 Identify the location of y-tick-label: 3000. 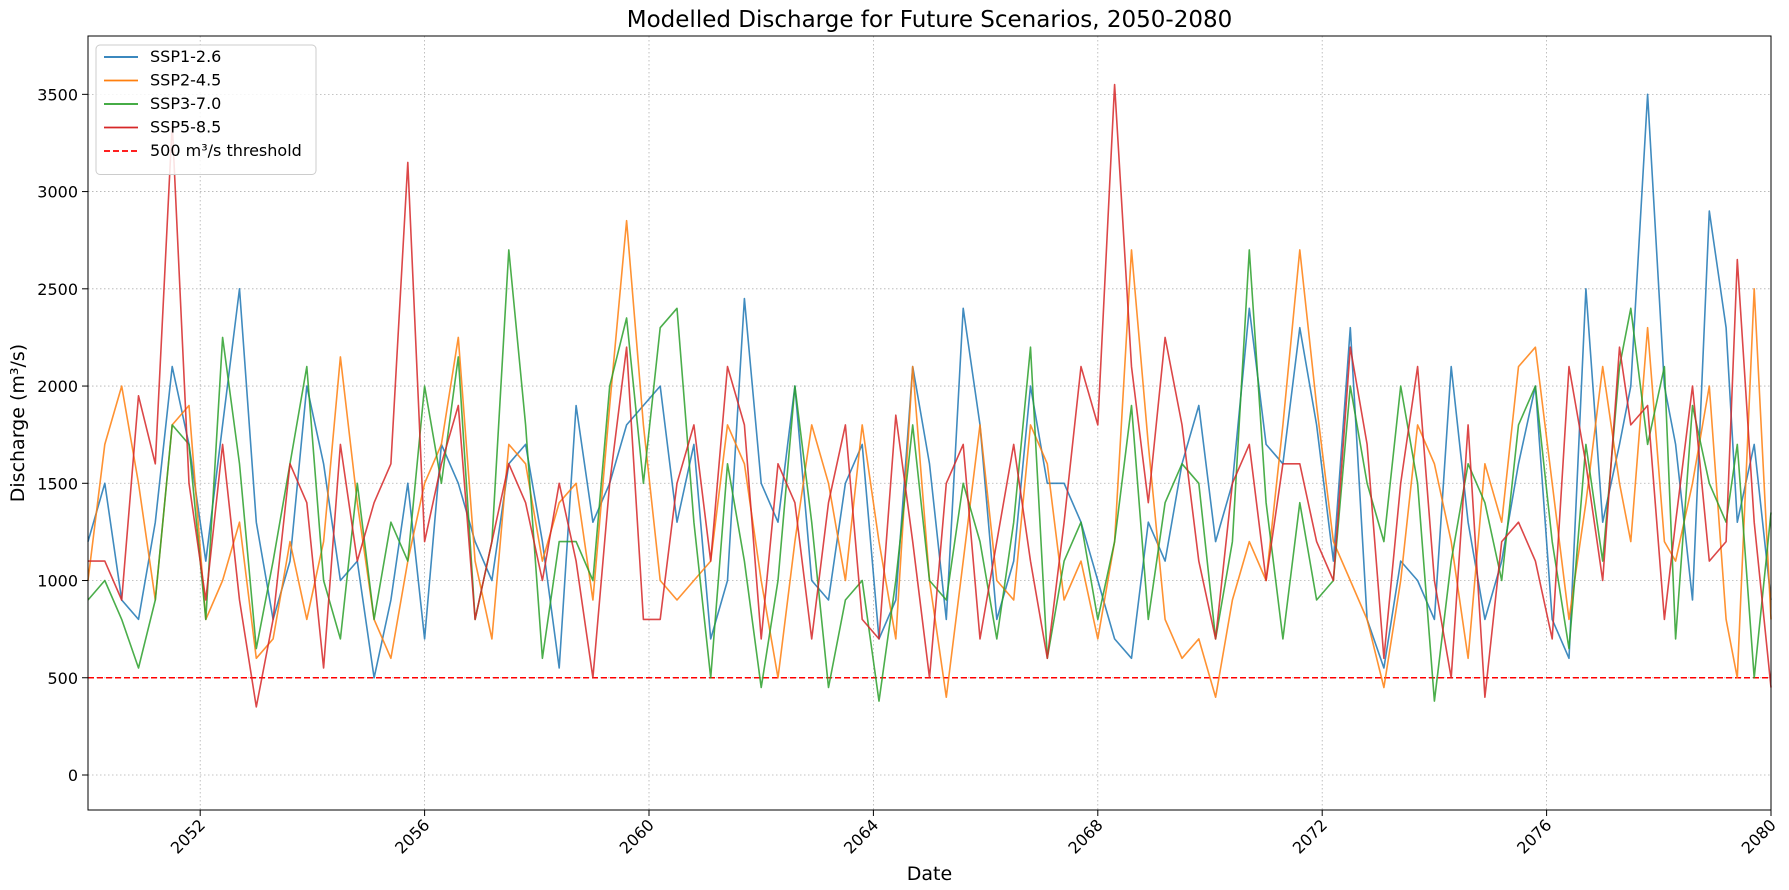
(57, 192).